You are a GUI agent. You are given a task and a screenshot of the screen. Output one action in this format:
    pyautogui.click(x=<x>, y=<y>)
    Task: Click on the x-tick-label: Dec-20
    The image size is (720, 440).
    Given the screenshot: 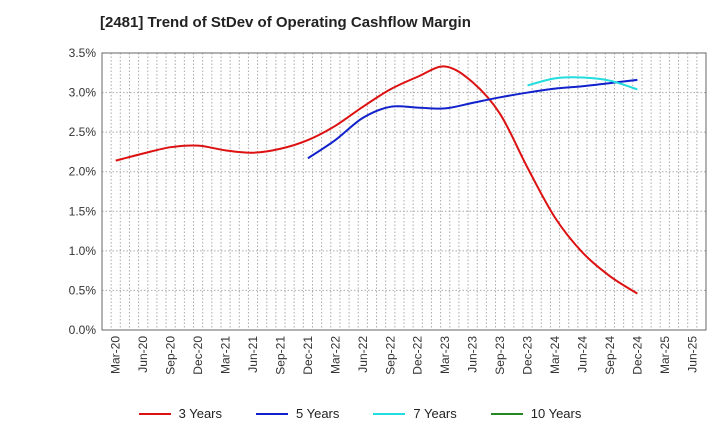 What is the action you would take?
    pyautogui.click(x=198, y=355)
    